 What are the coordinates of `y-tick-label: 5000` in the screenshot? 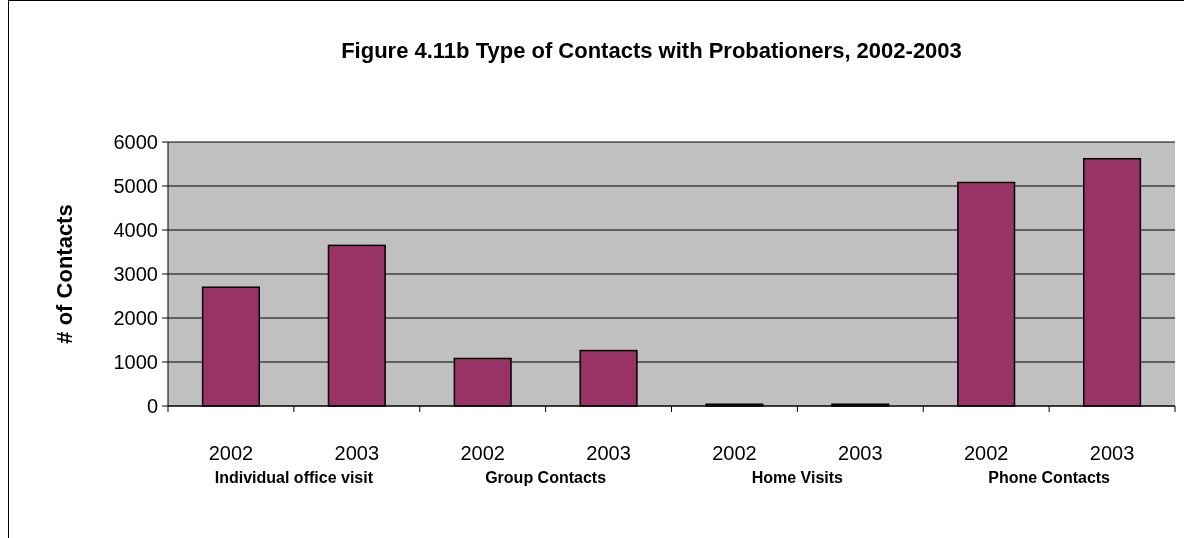 It's located at (135, 186).